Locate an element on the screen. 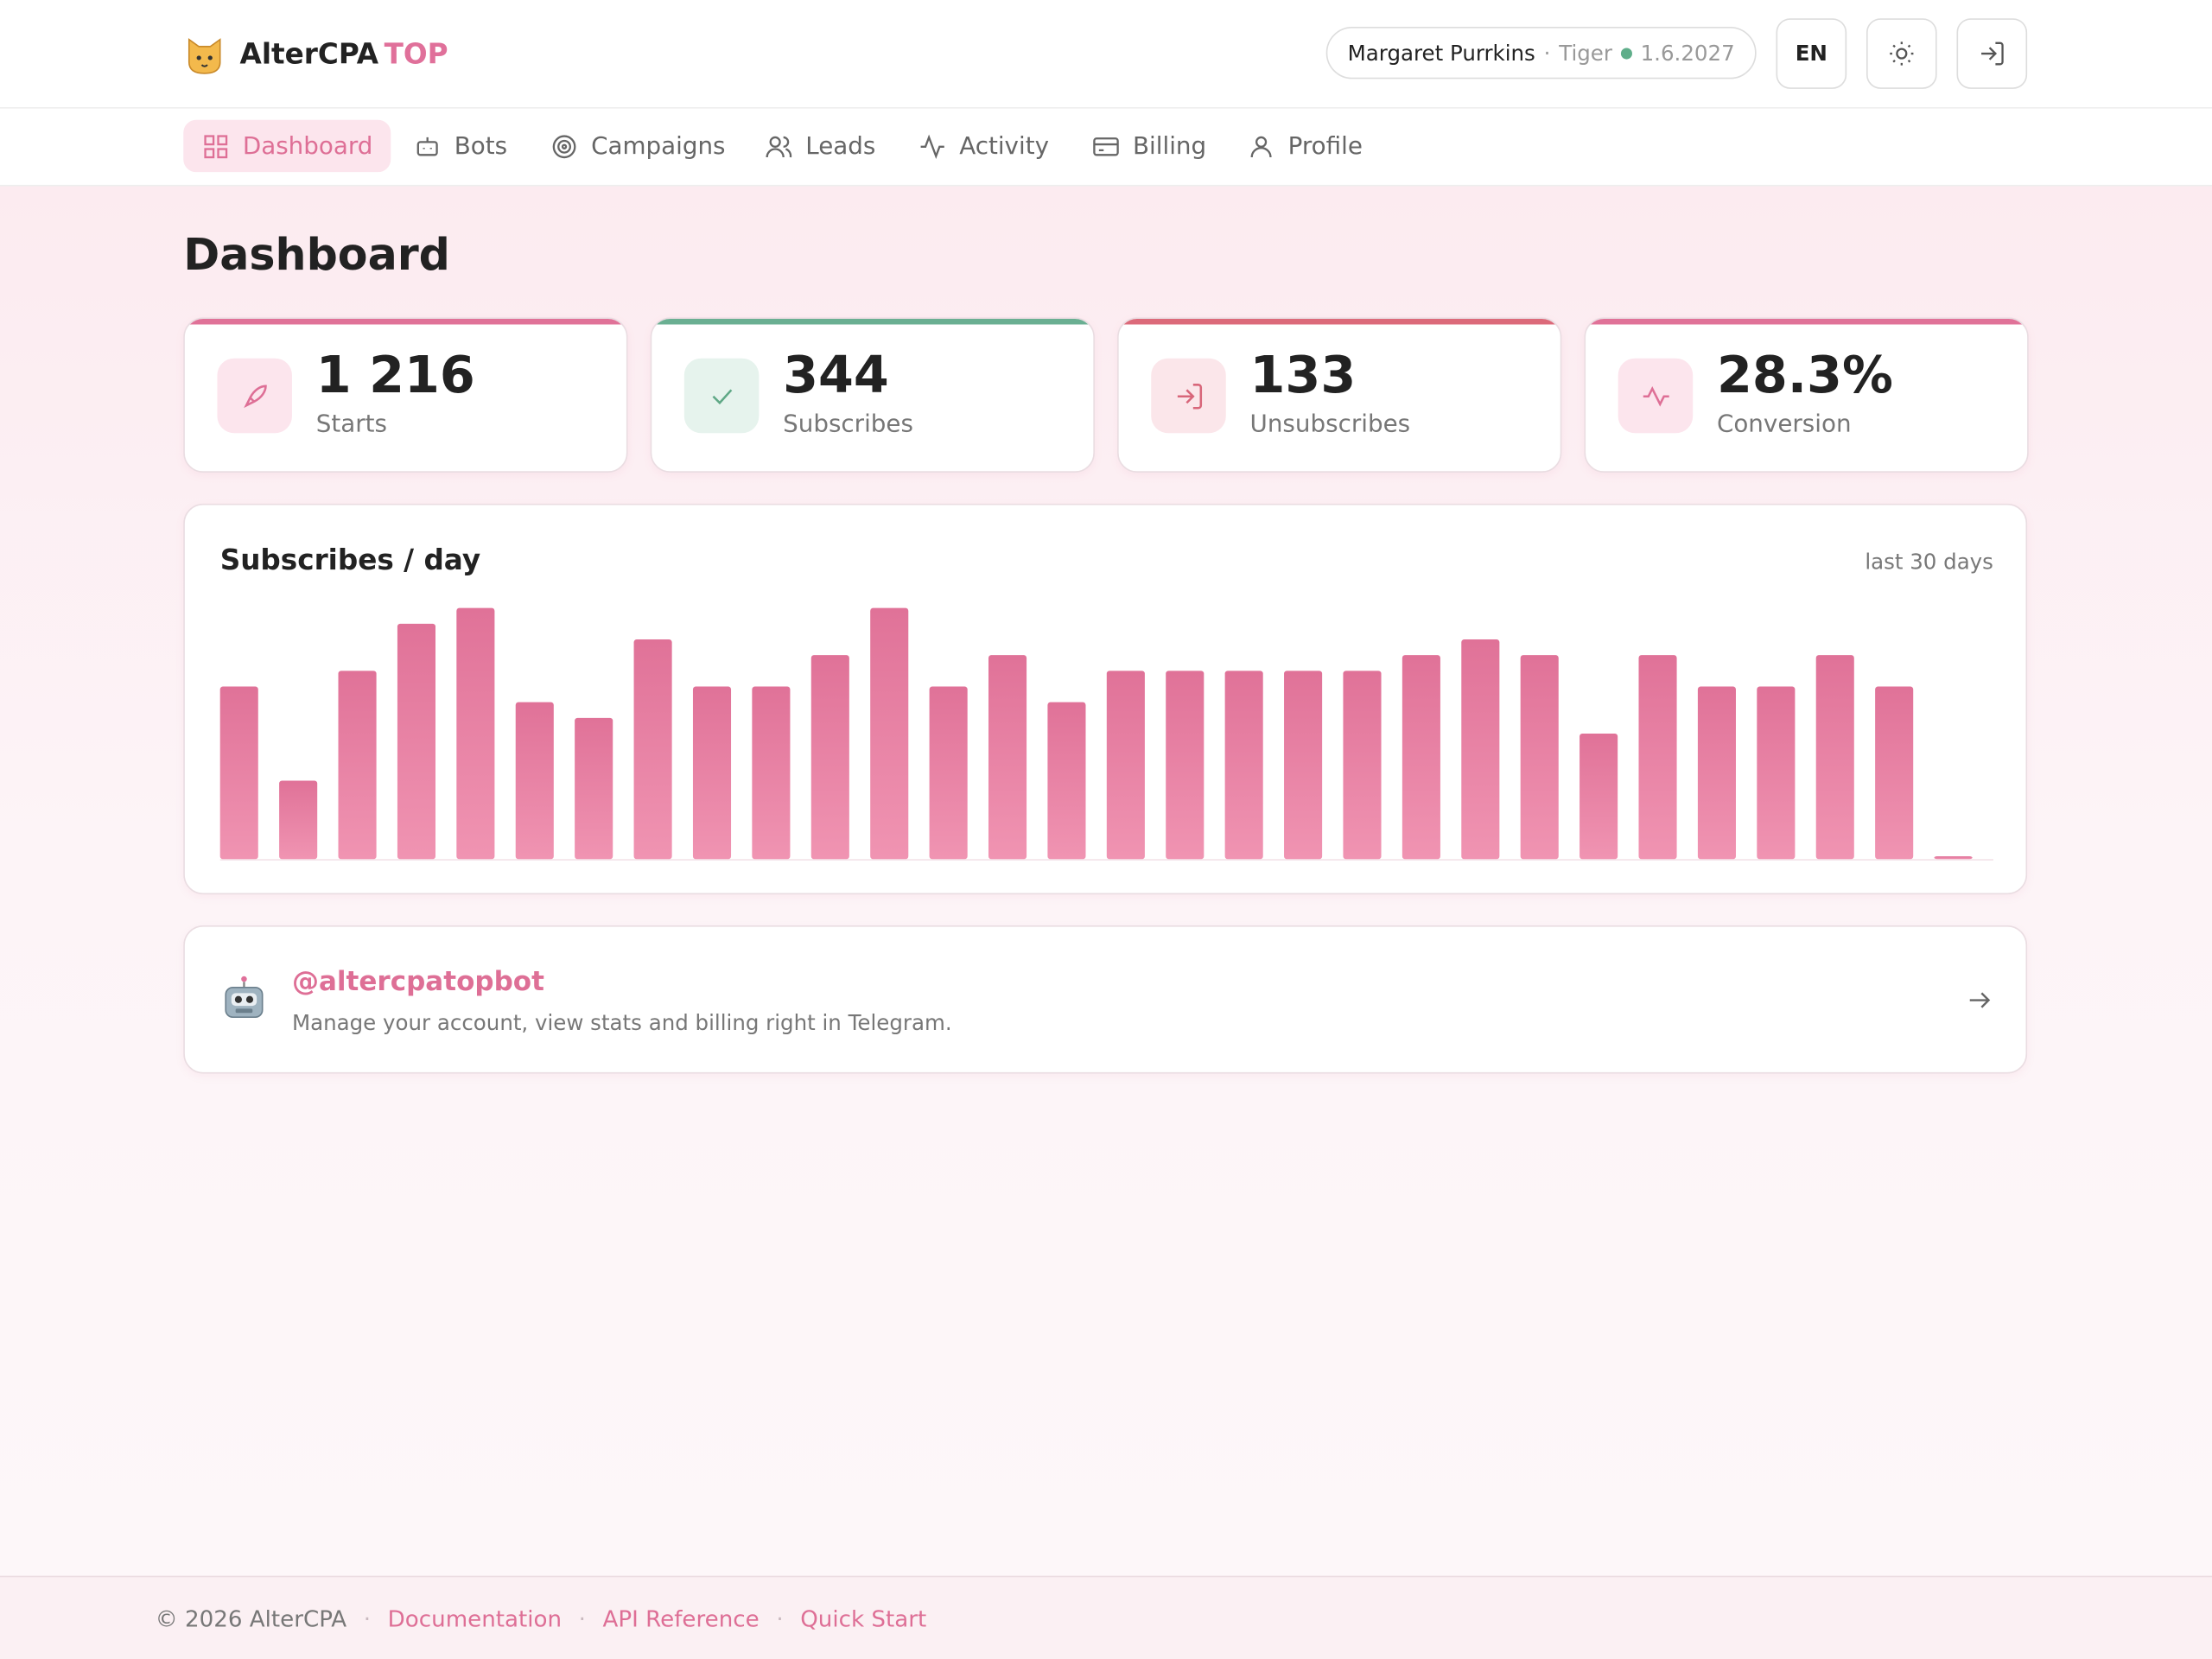  nav-item: Dashboard is located at coordinates (287, 146).